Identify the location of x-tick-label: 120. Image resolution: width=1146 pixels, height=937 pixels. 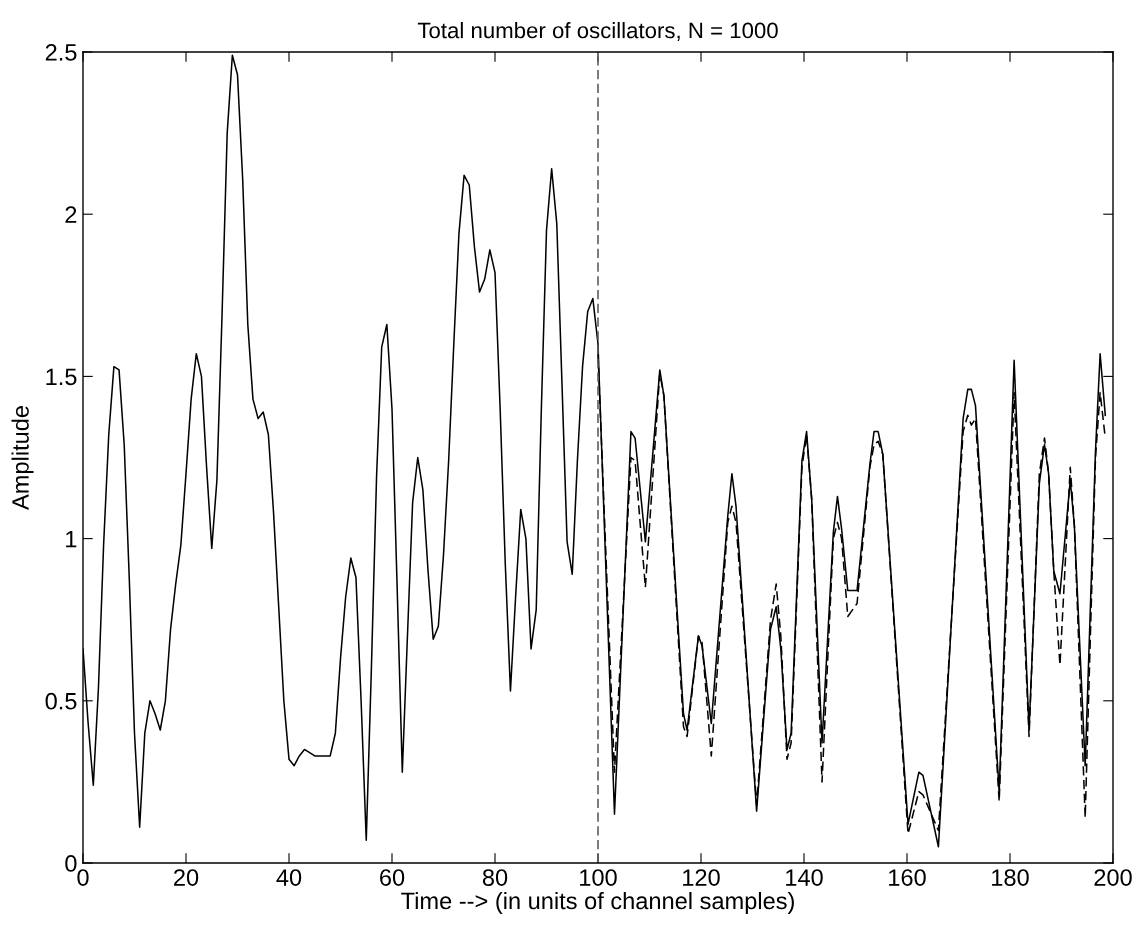
(701, 877).